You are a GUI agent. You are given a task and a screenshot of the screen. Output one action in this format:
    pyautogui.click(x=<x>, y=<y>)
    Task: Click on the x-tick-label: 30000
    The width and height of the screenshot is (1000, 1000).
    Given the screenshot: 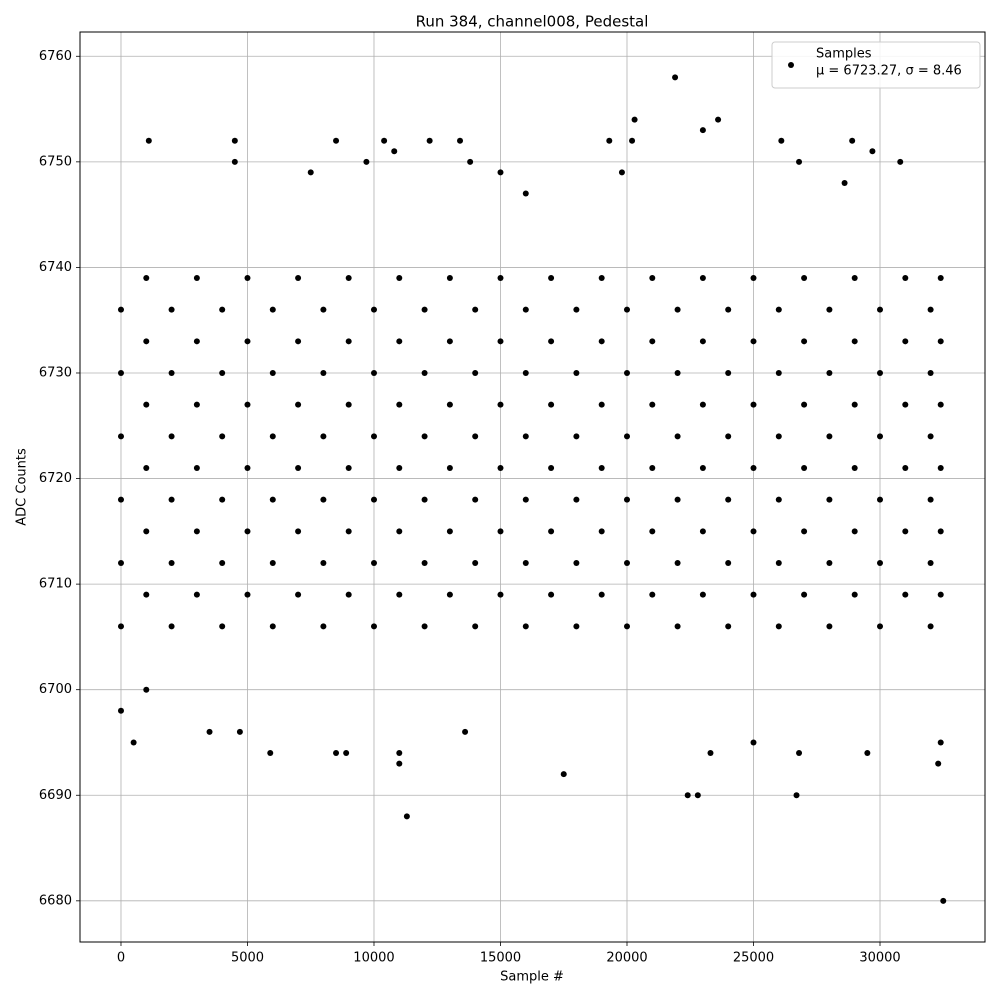 What is the action you would take?
    pyautogui.click(x=879, y=958)
    